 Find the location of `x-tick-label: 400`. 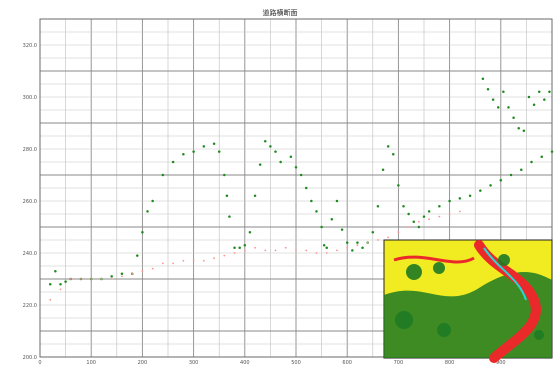

x-tick-label: 400 is located at coordinates (245, 362).